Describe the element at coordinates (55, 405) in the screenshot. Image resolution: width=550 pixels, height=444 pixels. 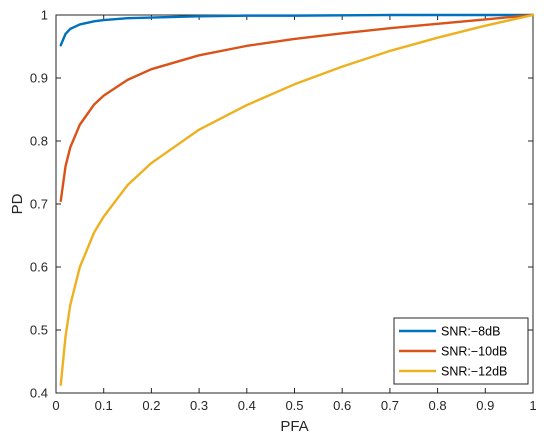
I see `x-tick-label: 0` at that location.